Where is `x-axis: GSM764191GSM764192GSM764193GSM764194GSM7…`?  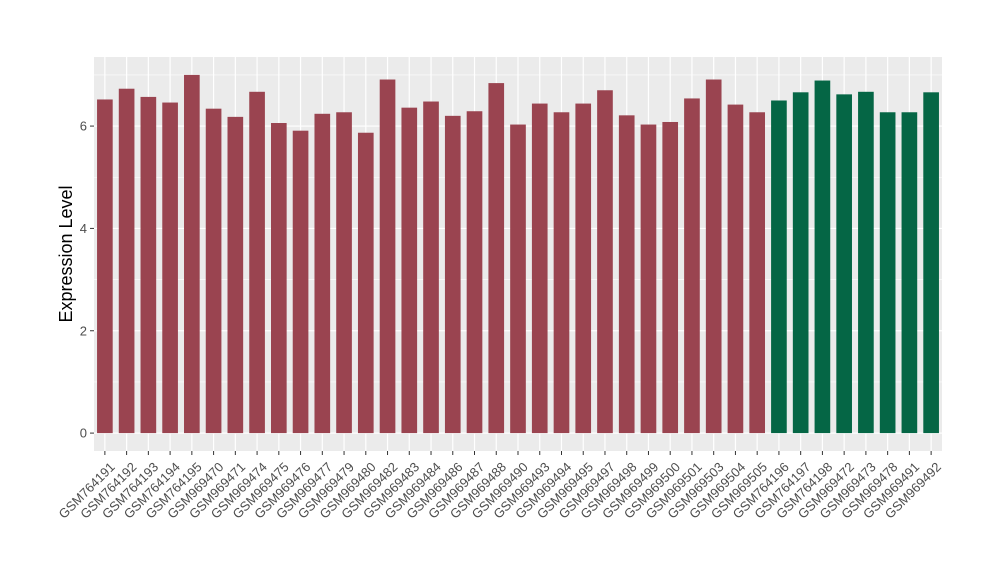
x-axis: GSM764191GSM764192GSM764193GSM764194GSM7… is located at coordinates (500, 486).